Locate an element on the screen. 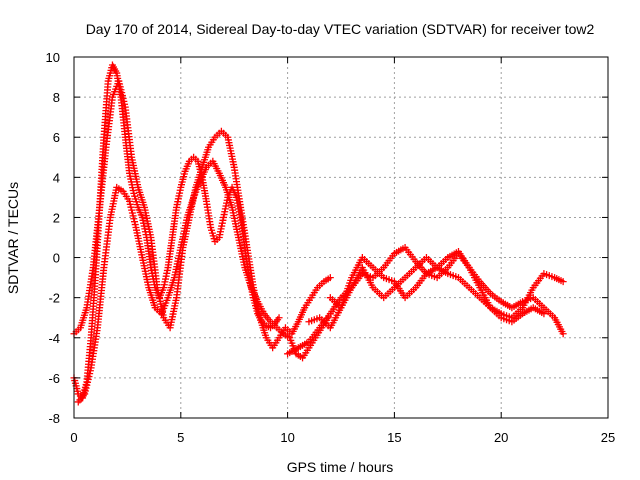 The height and width of the screenshot is (480, 640). x-tick-label: 10 is located at coordinates (287, 437).